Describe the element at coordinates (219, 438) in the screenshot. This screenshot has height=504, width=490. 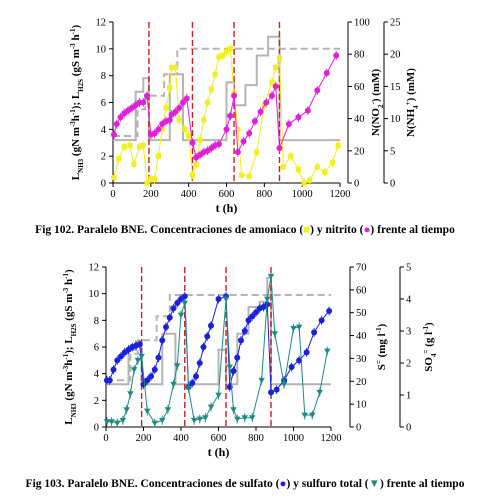
I see `x-tick-label: 600` at that location.